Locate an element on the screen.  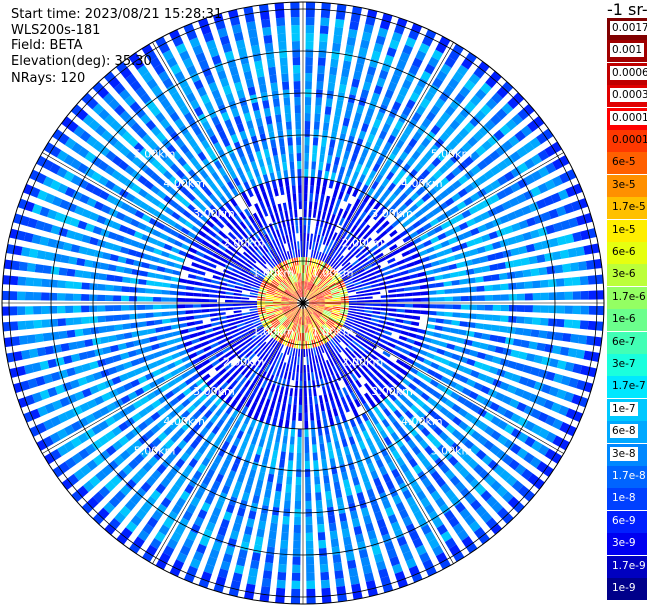
legend-label: 1e-9 is located at coordinates (624, 588).